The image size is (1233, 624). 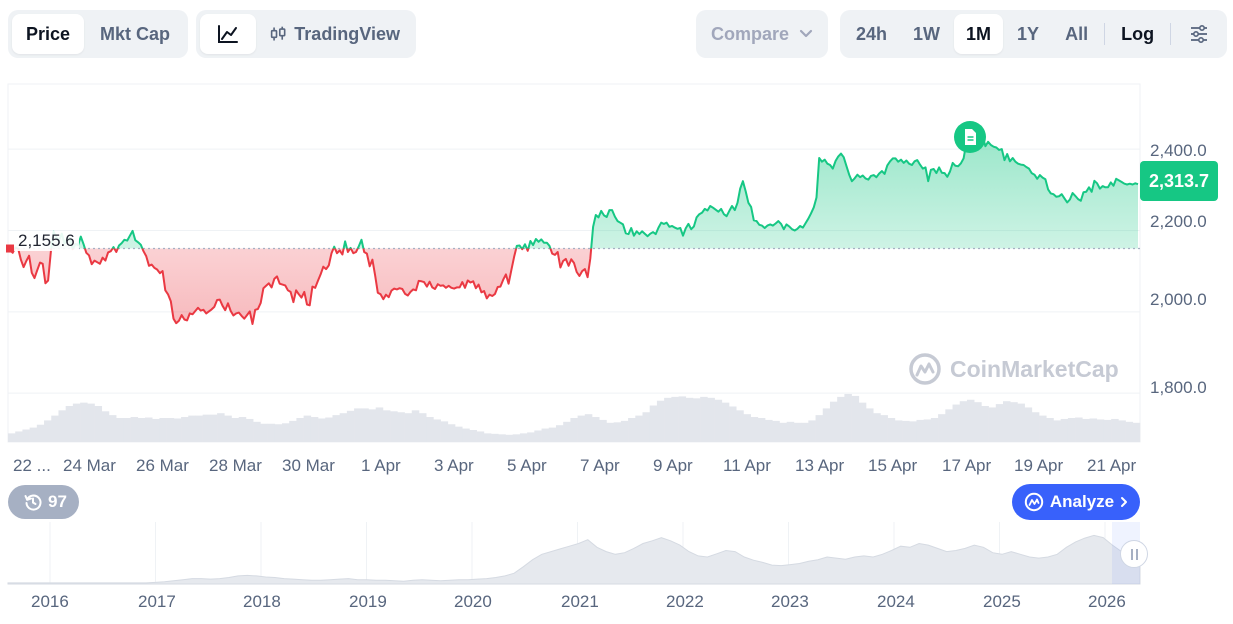 I want to click on tab-mkt-cap: Mkt Cap, so click(x=134, y=33).